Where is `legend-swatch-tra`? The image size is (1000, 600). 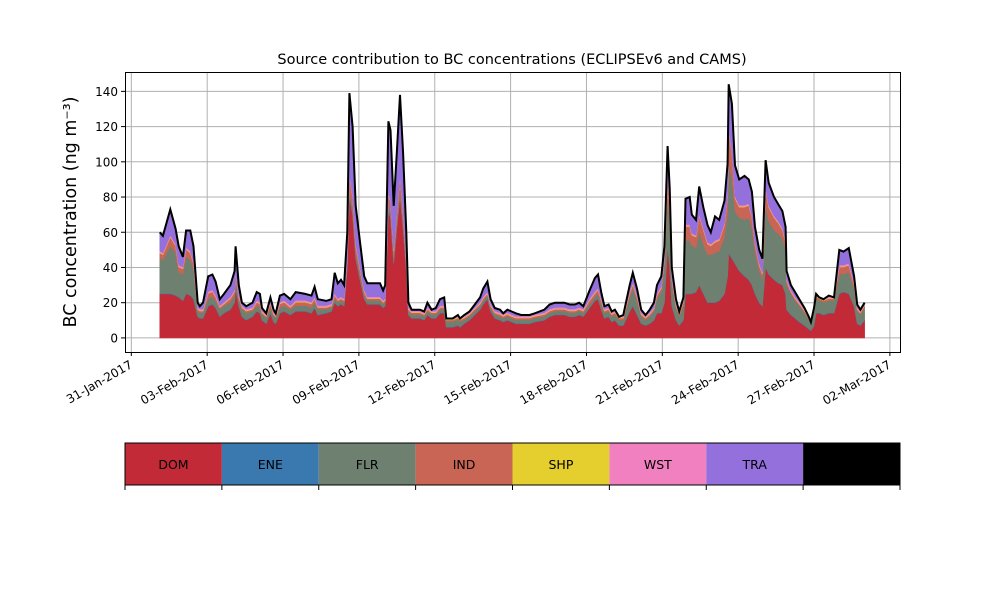
legend-swatch-tra is located at coordinates (755, 464).